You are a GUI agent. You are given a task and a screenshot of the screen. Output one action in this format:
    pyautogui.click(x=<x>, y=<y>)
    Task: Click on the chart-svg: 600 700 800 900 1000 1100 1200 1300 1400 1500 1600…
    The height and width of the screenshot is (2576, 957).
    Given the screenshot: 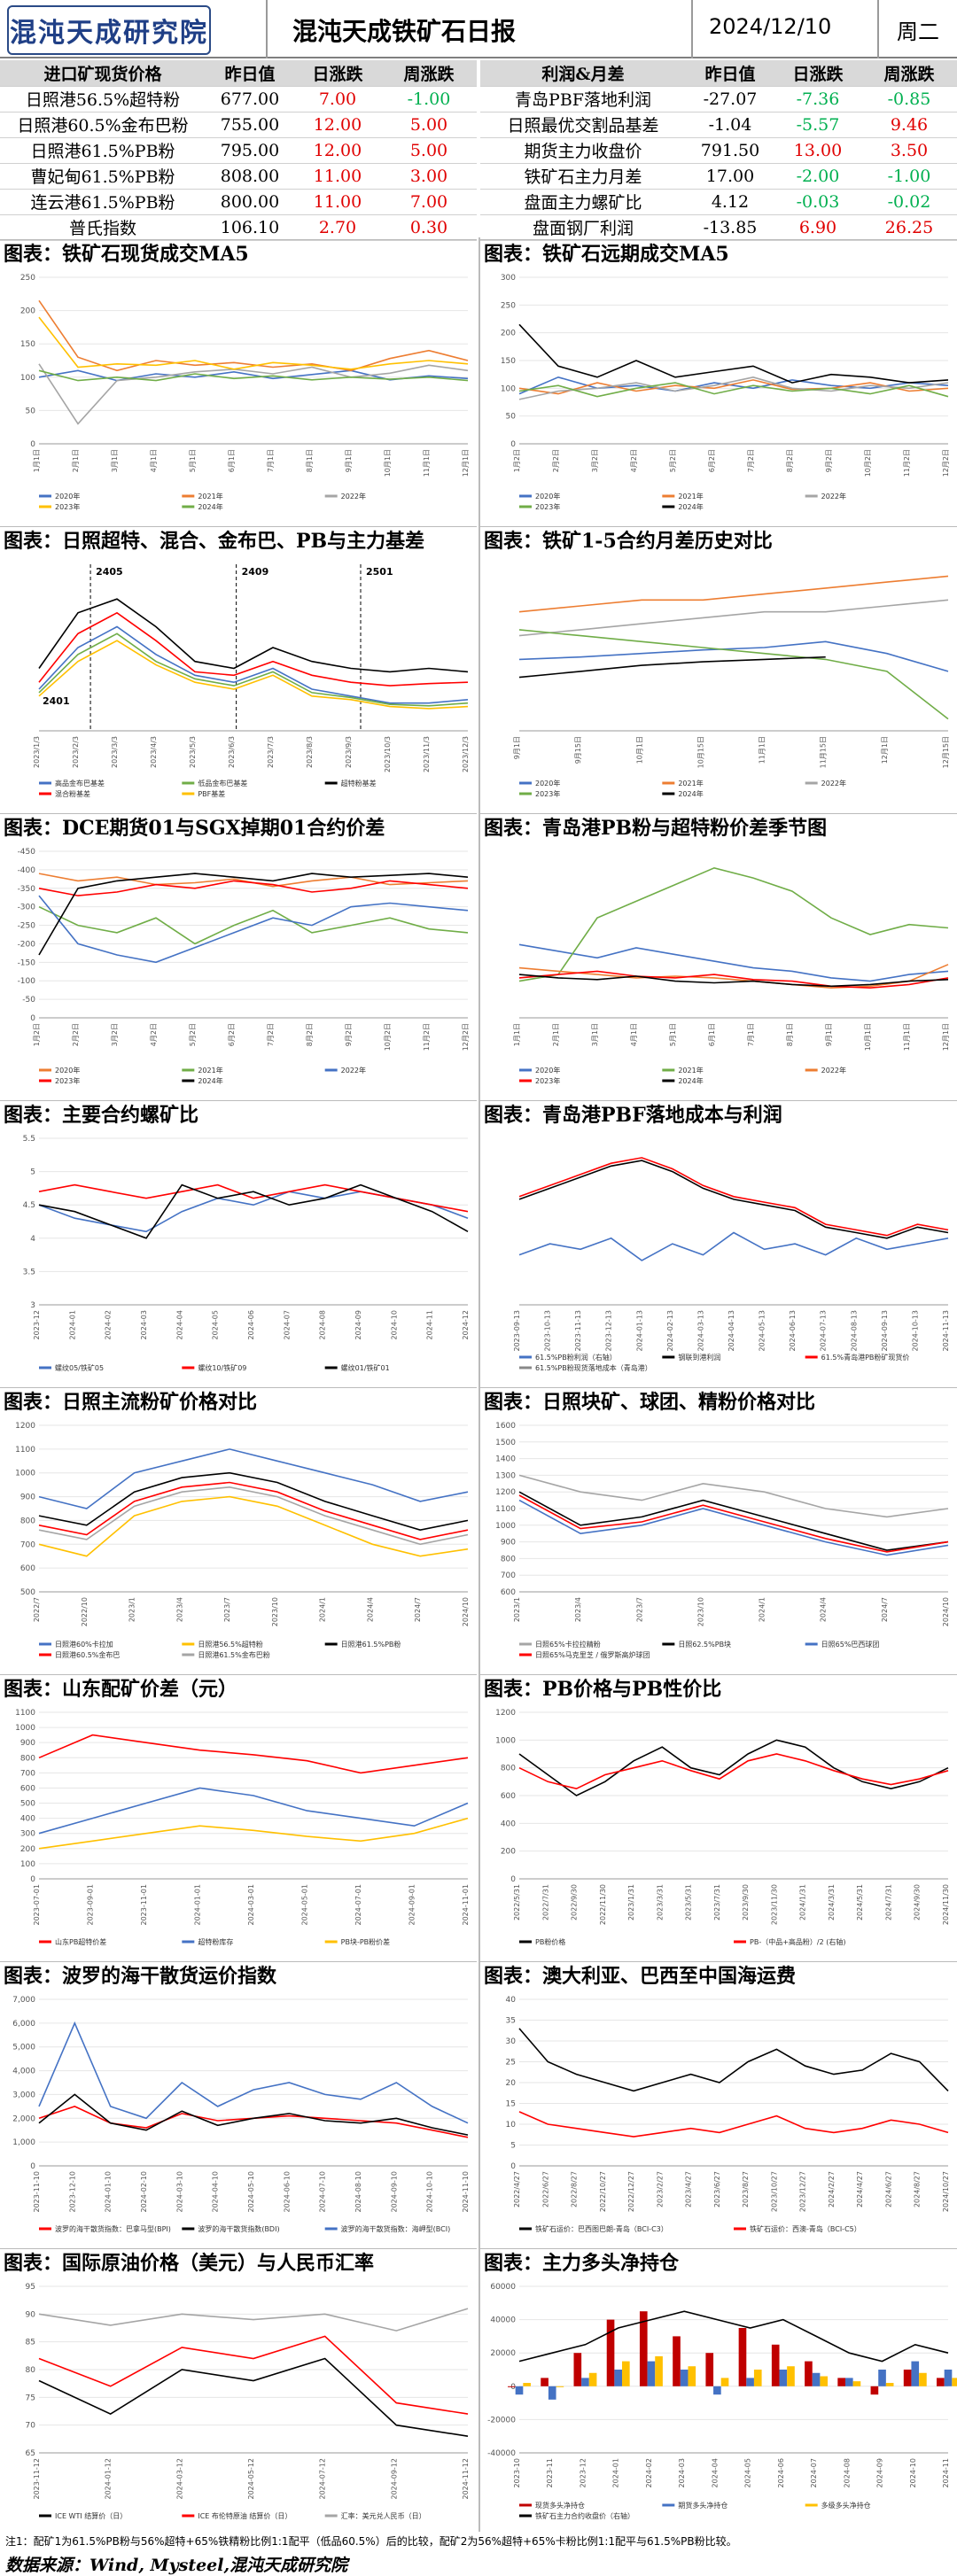 What is the action you would take?
    pyautogui.click(x=722, y=1540)
    